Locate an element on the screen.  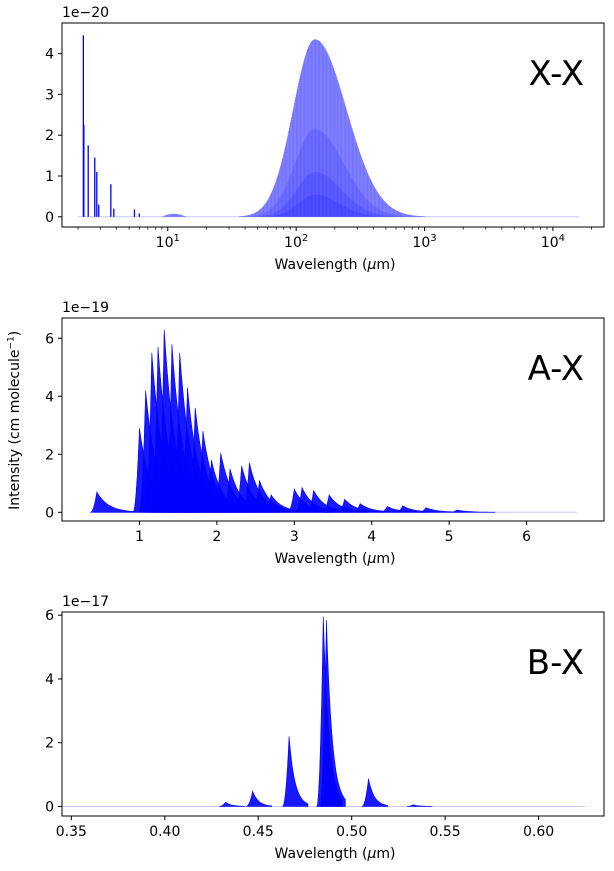
panel-label: X-X is located at coordinates (556, 74).